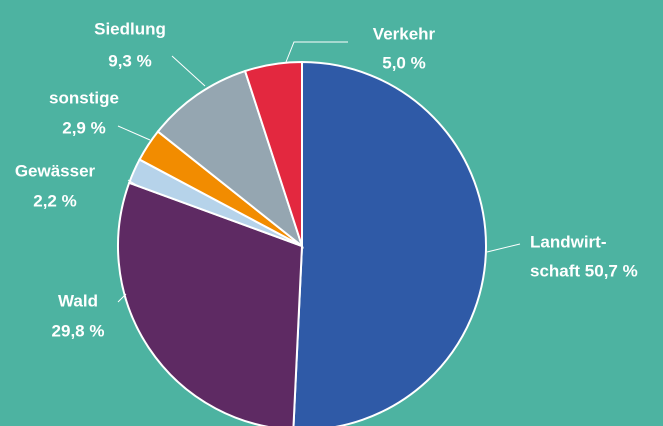  What do you see at coordinates (54, 200) in the screenshot?
I see `slice-label: 2,2 %` at bounding box center [54, 200].